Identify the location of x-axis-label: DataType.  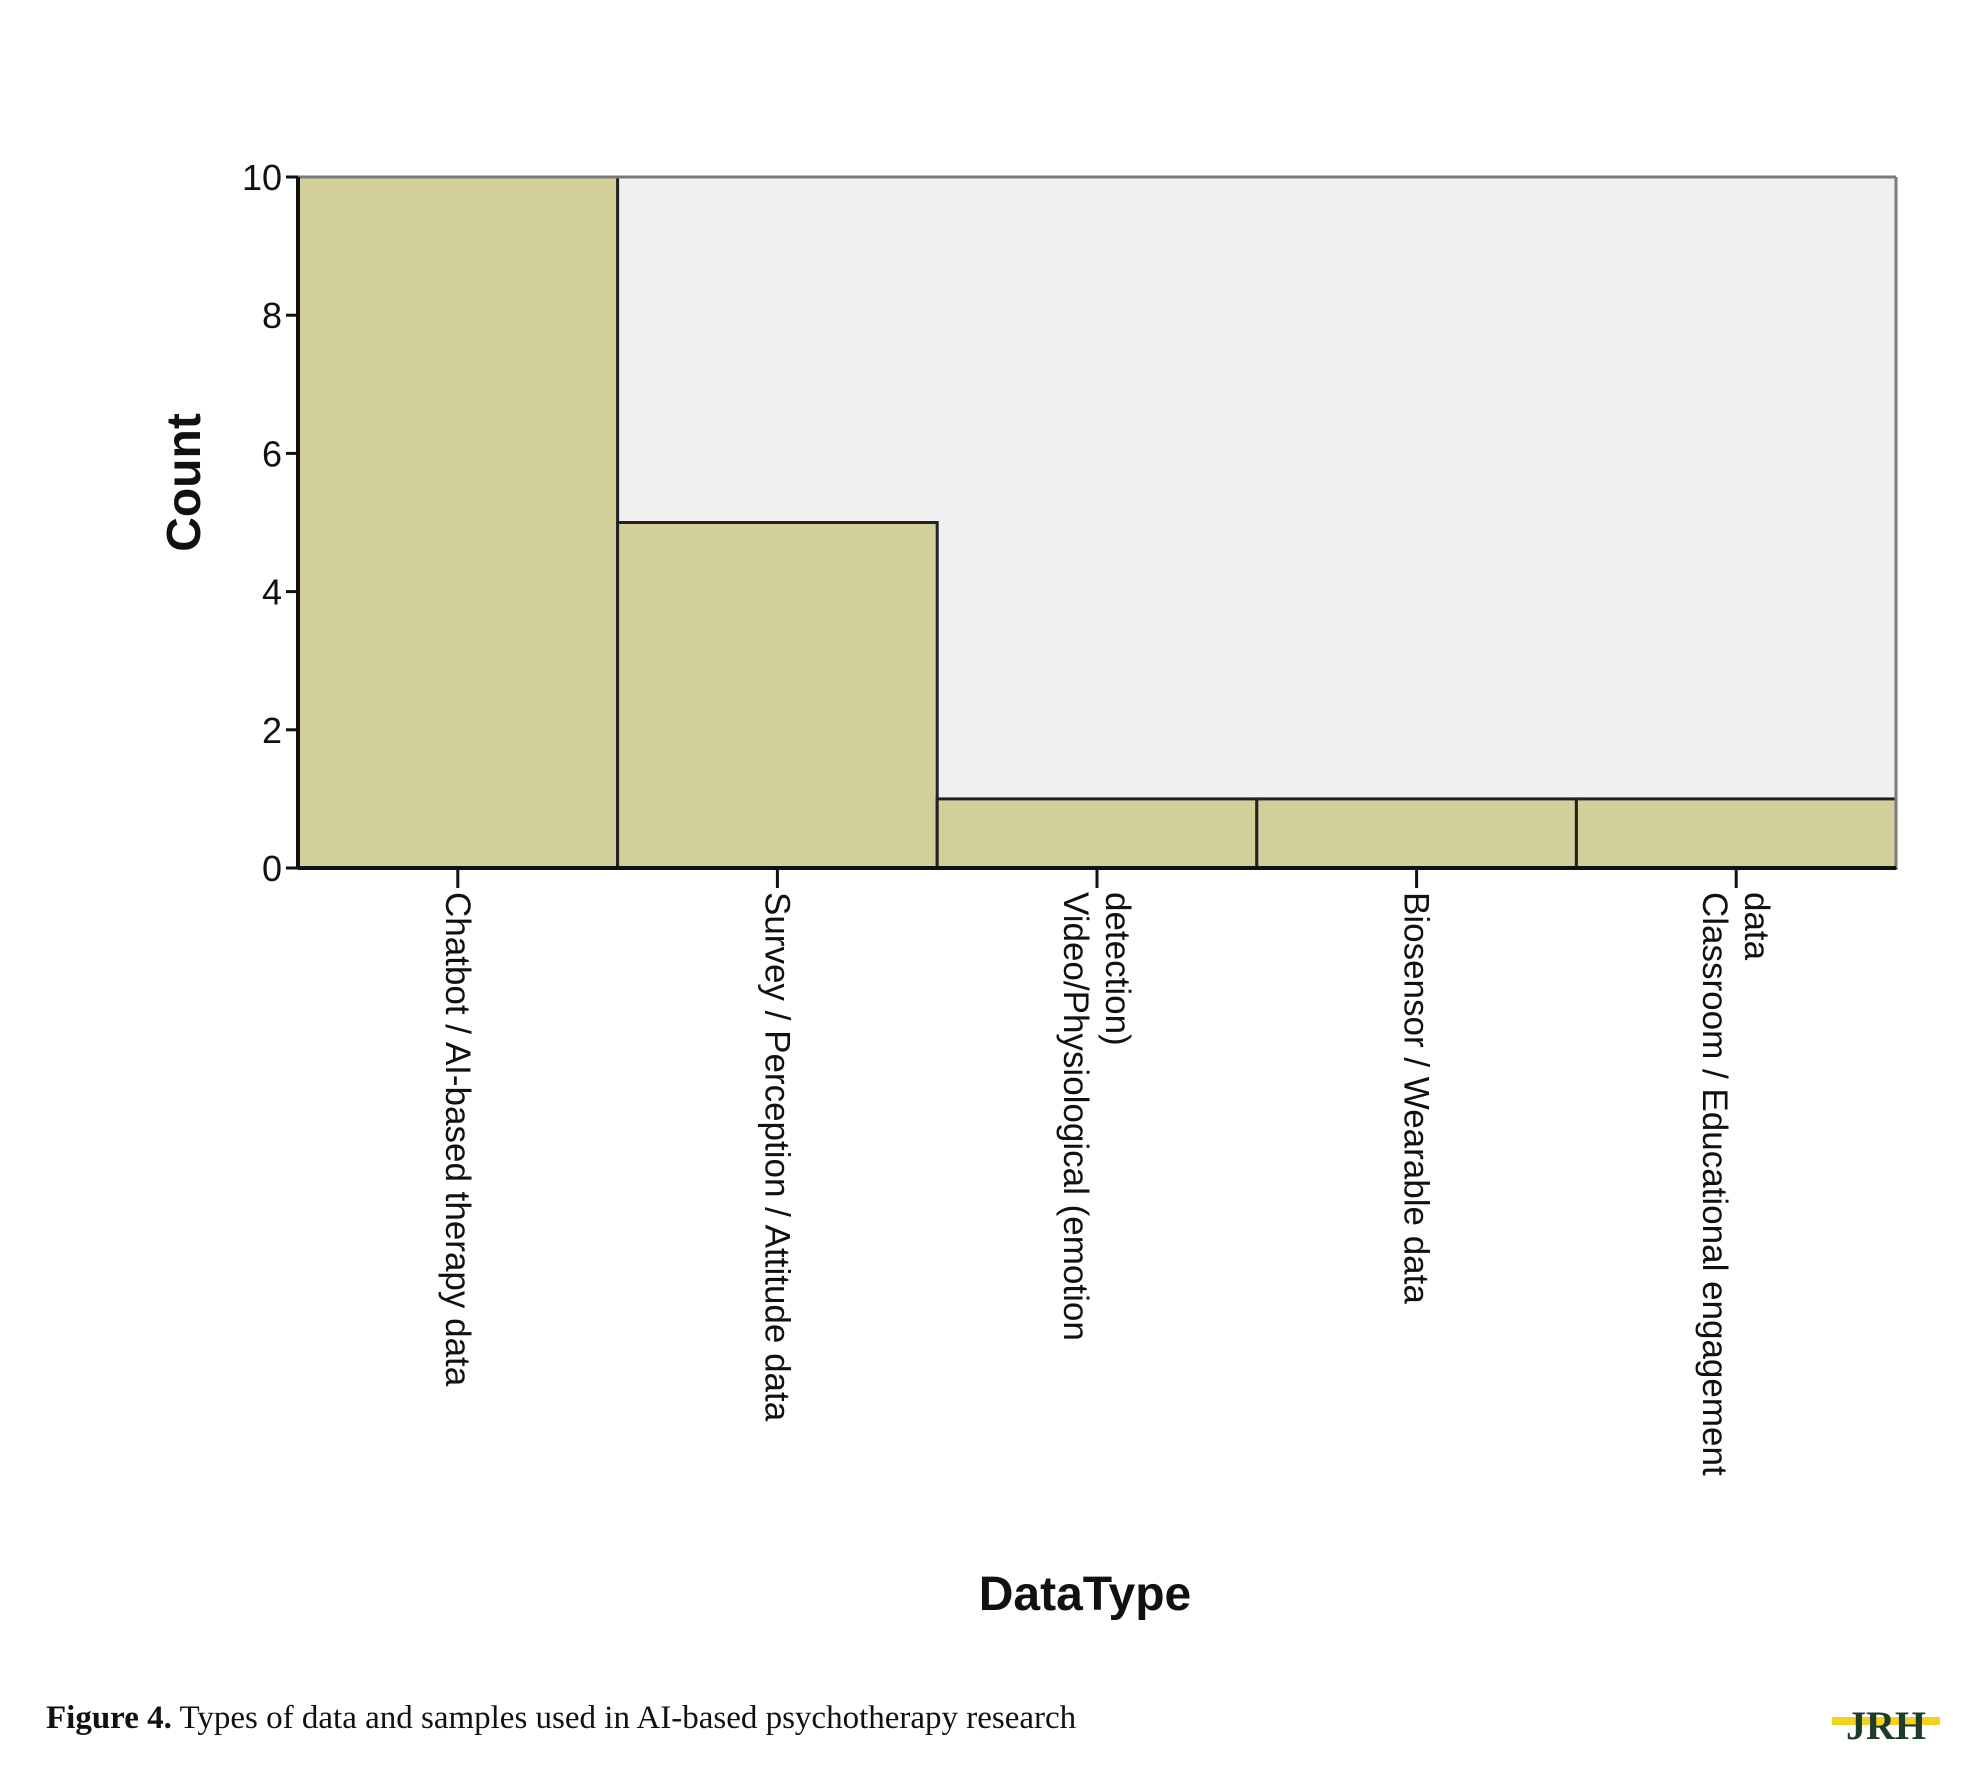
(1085, 1594).